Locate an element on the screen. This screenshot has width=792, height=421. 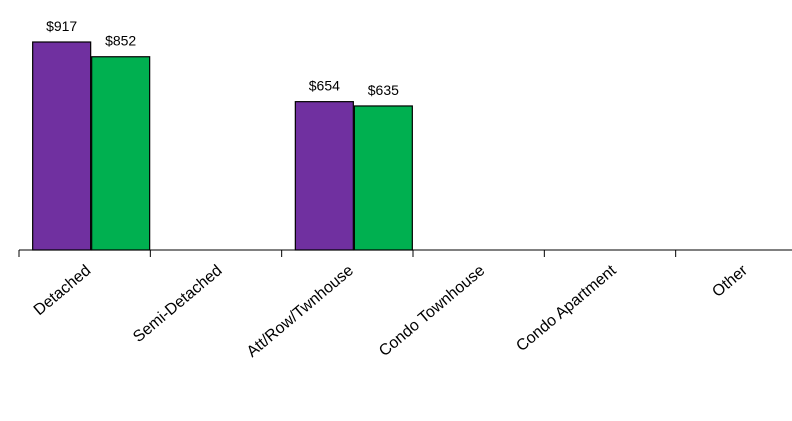
x-tick-label-2: Att/Row/Twnhouse is located at coordinates (300, 311).